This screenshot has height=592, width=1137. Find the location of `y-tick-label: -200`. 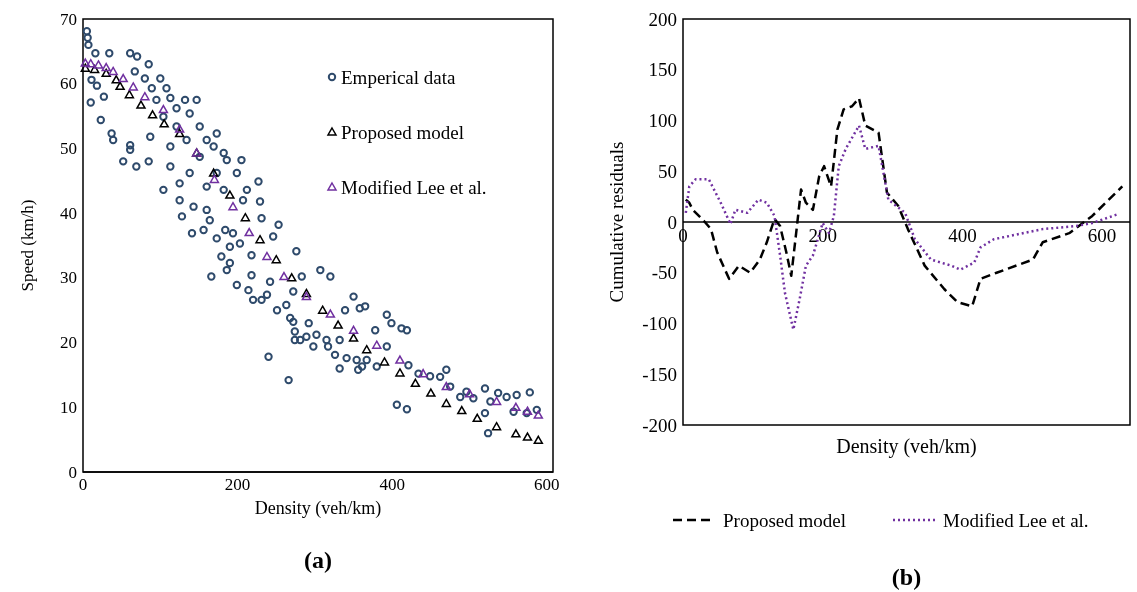

y-tick-label: -200 is located at coordinates (659, 425).